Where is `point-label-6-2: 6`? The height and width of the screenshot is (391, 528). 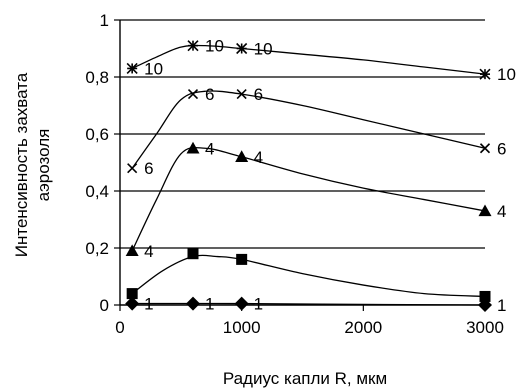 point-label-6-2: 6 is located at coordinates (258, 94).